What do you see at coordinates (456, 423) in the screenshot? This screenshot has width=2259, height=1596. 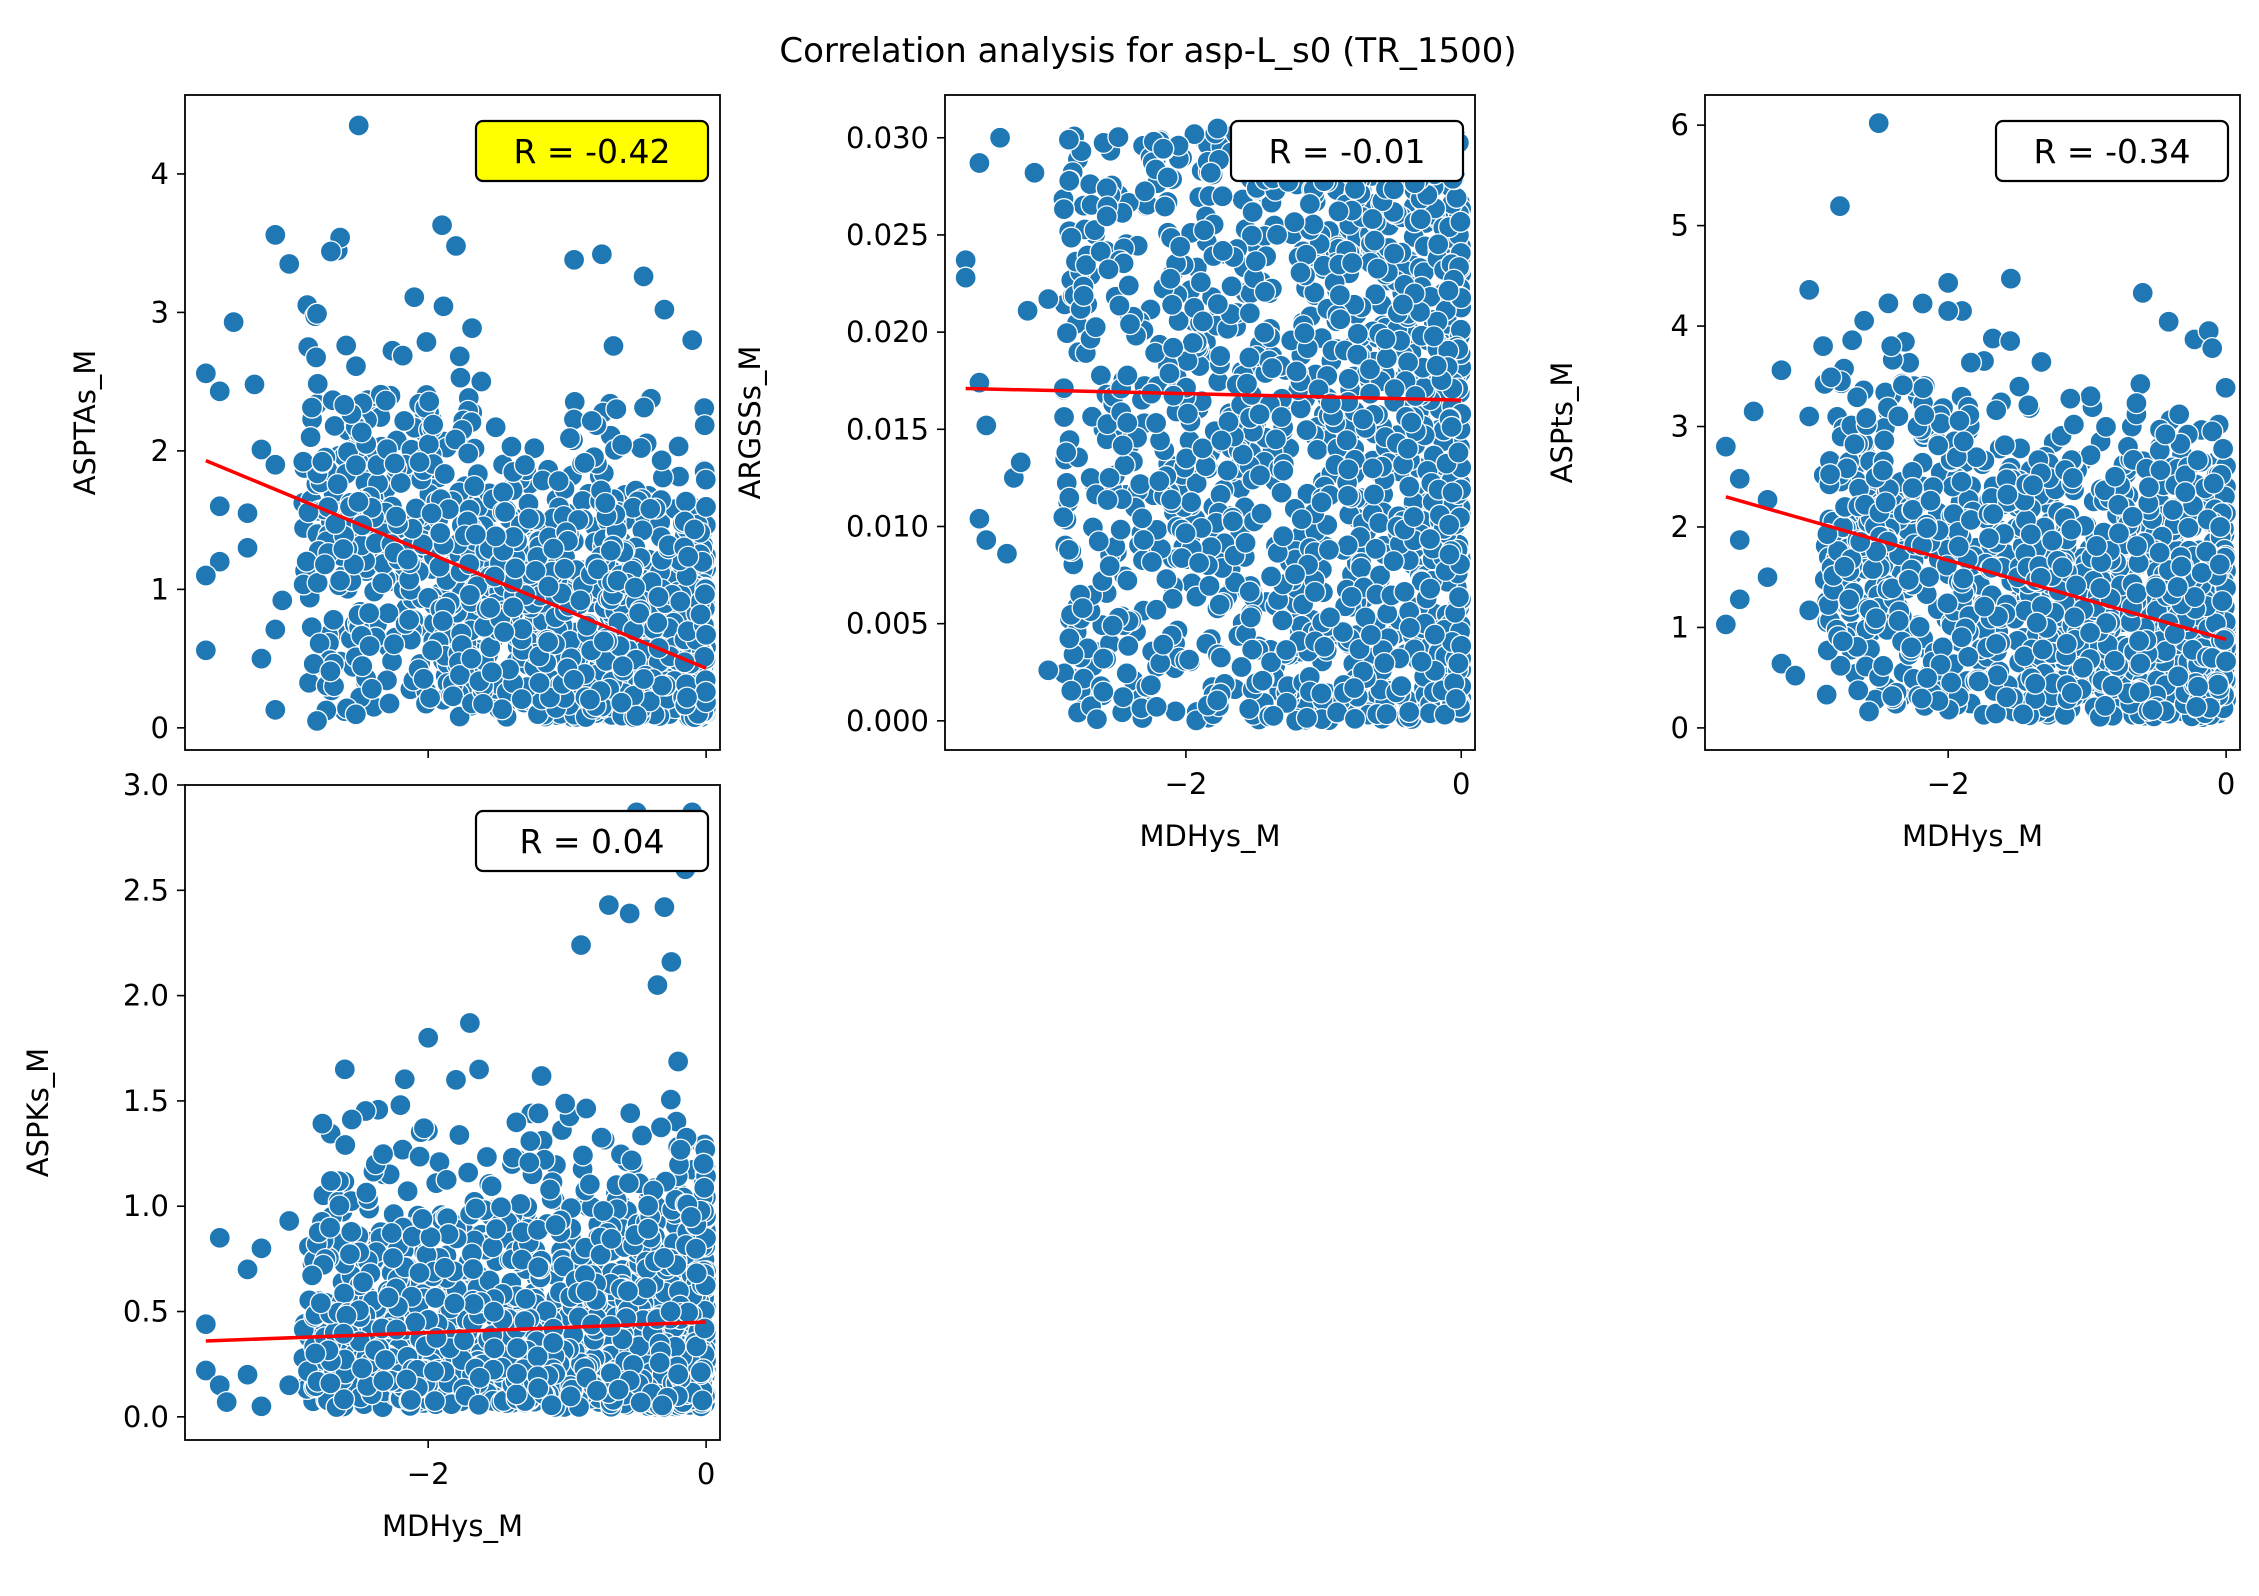 I see `scatter-points` at bounding box center [456, 423].